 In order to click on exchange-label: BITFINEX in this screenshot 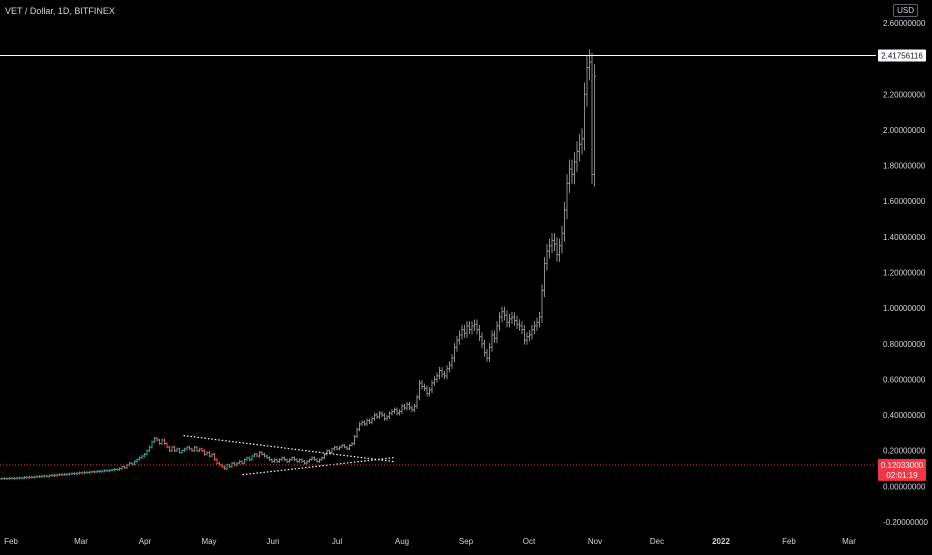, I will do `click(94, 11)`.